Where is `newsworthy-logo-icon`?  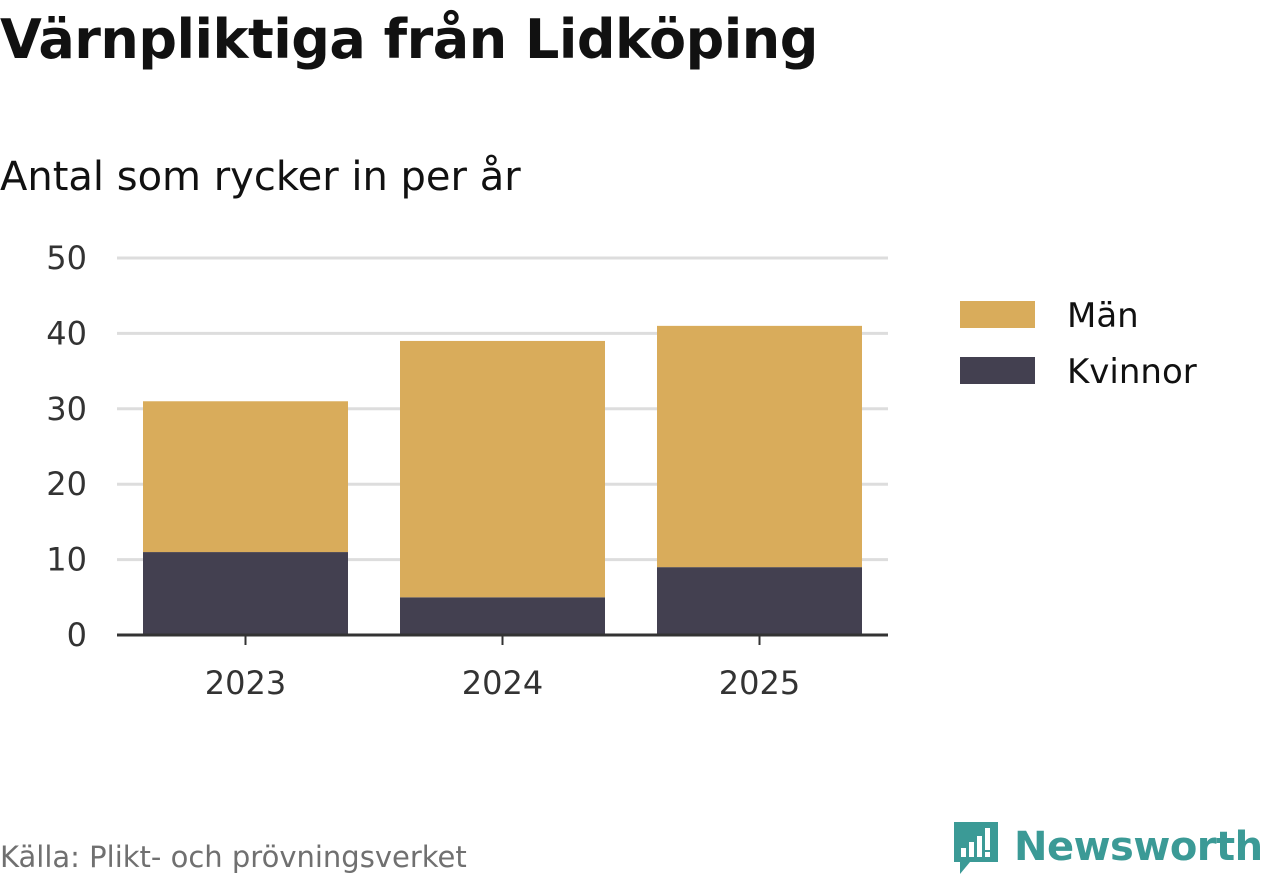
newsworthy-logo-icon is located at coordinates (976, 848).